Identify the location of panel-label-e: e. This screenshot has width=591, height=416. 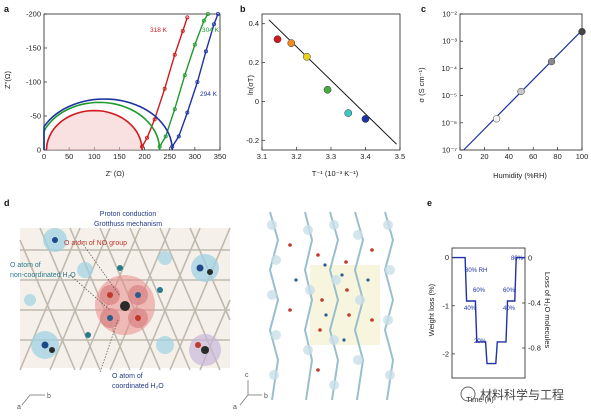
(429, 203).